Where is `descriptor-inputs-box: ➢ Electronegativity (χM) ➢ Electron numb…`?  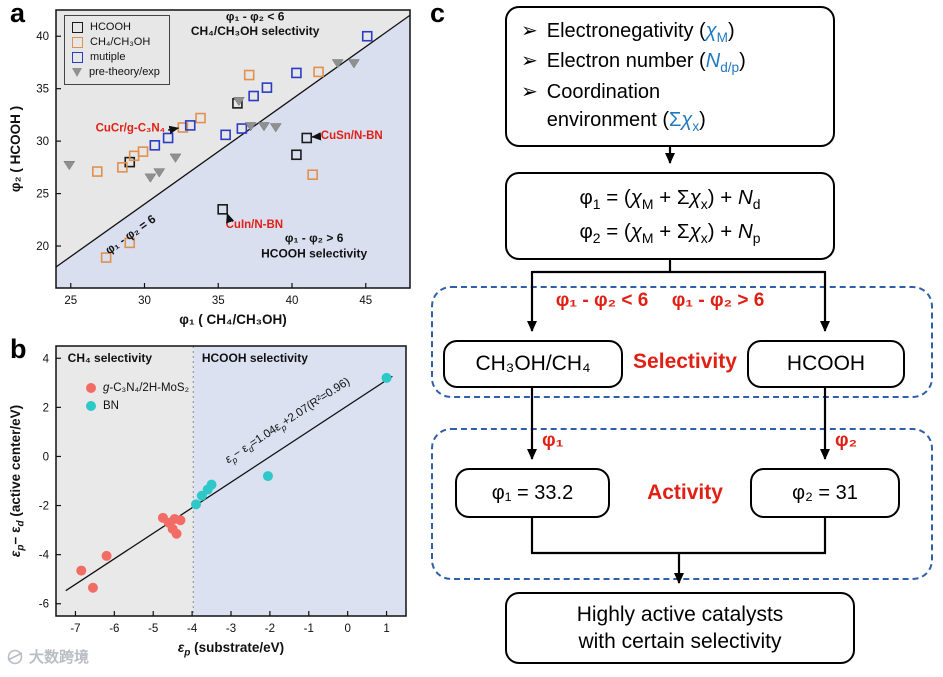 descriptor-inputs-box: ➢ Electronegativity (χM) ➢ Electron numb… is located at coordinates (670, 77).